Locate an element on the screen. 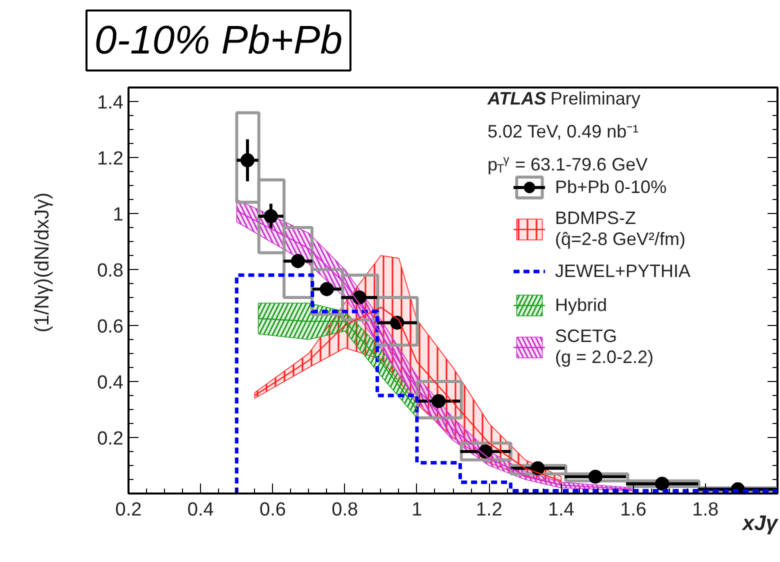 The height and width of the screenshot is (562, 780). x-tick-label: 1.4 is located at coordinates (561, 510).